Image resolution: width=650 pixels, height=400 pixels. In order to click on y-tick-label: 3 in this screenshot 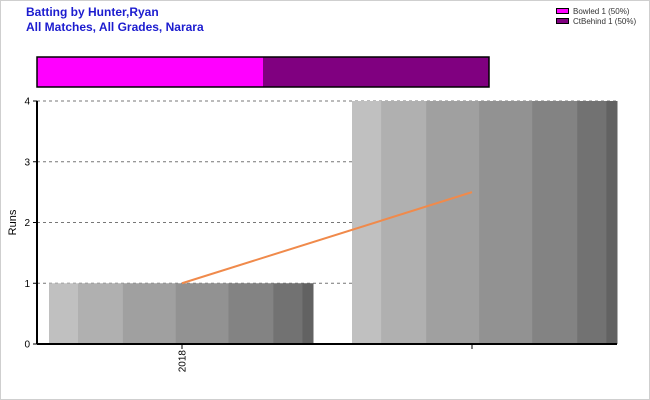, I will do `click(27, 162)`.